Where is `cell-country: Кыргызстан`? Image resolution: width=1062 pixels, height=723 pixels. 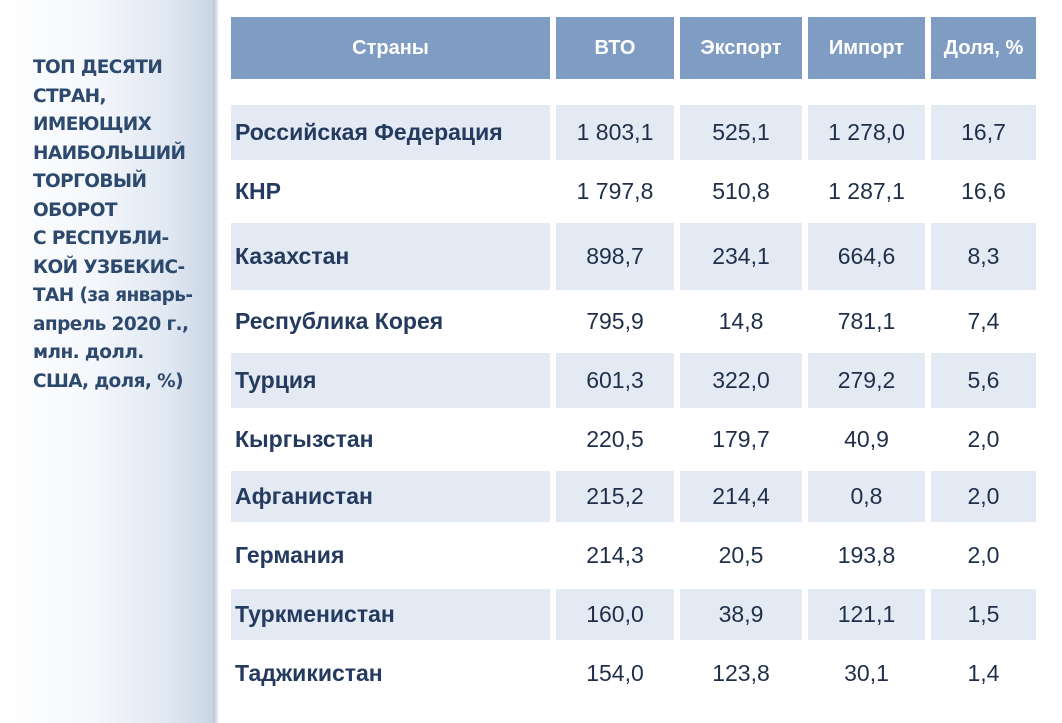
cell-country: Кыргызстан is located at coordinates (393, 440).